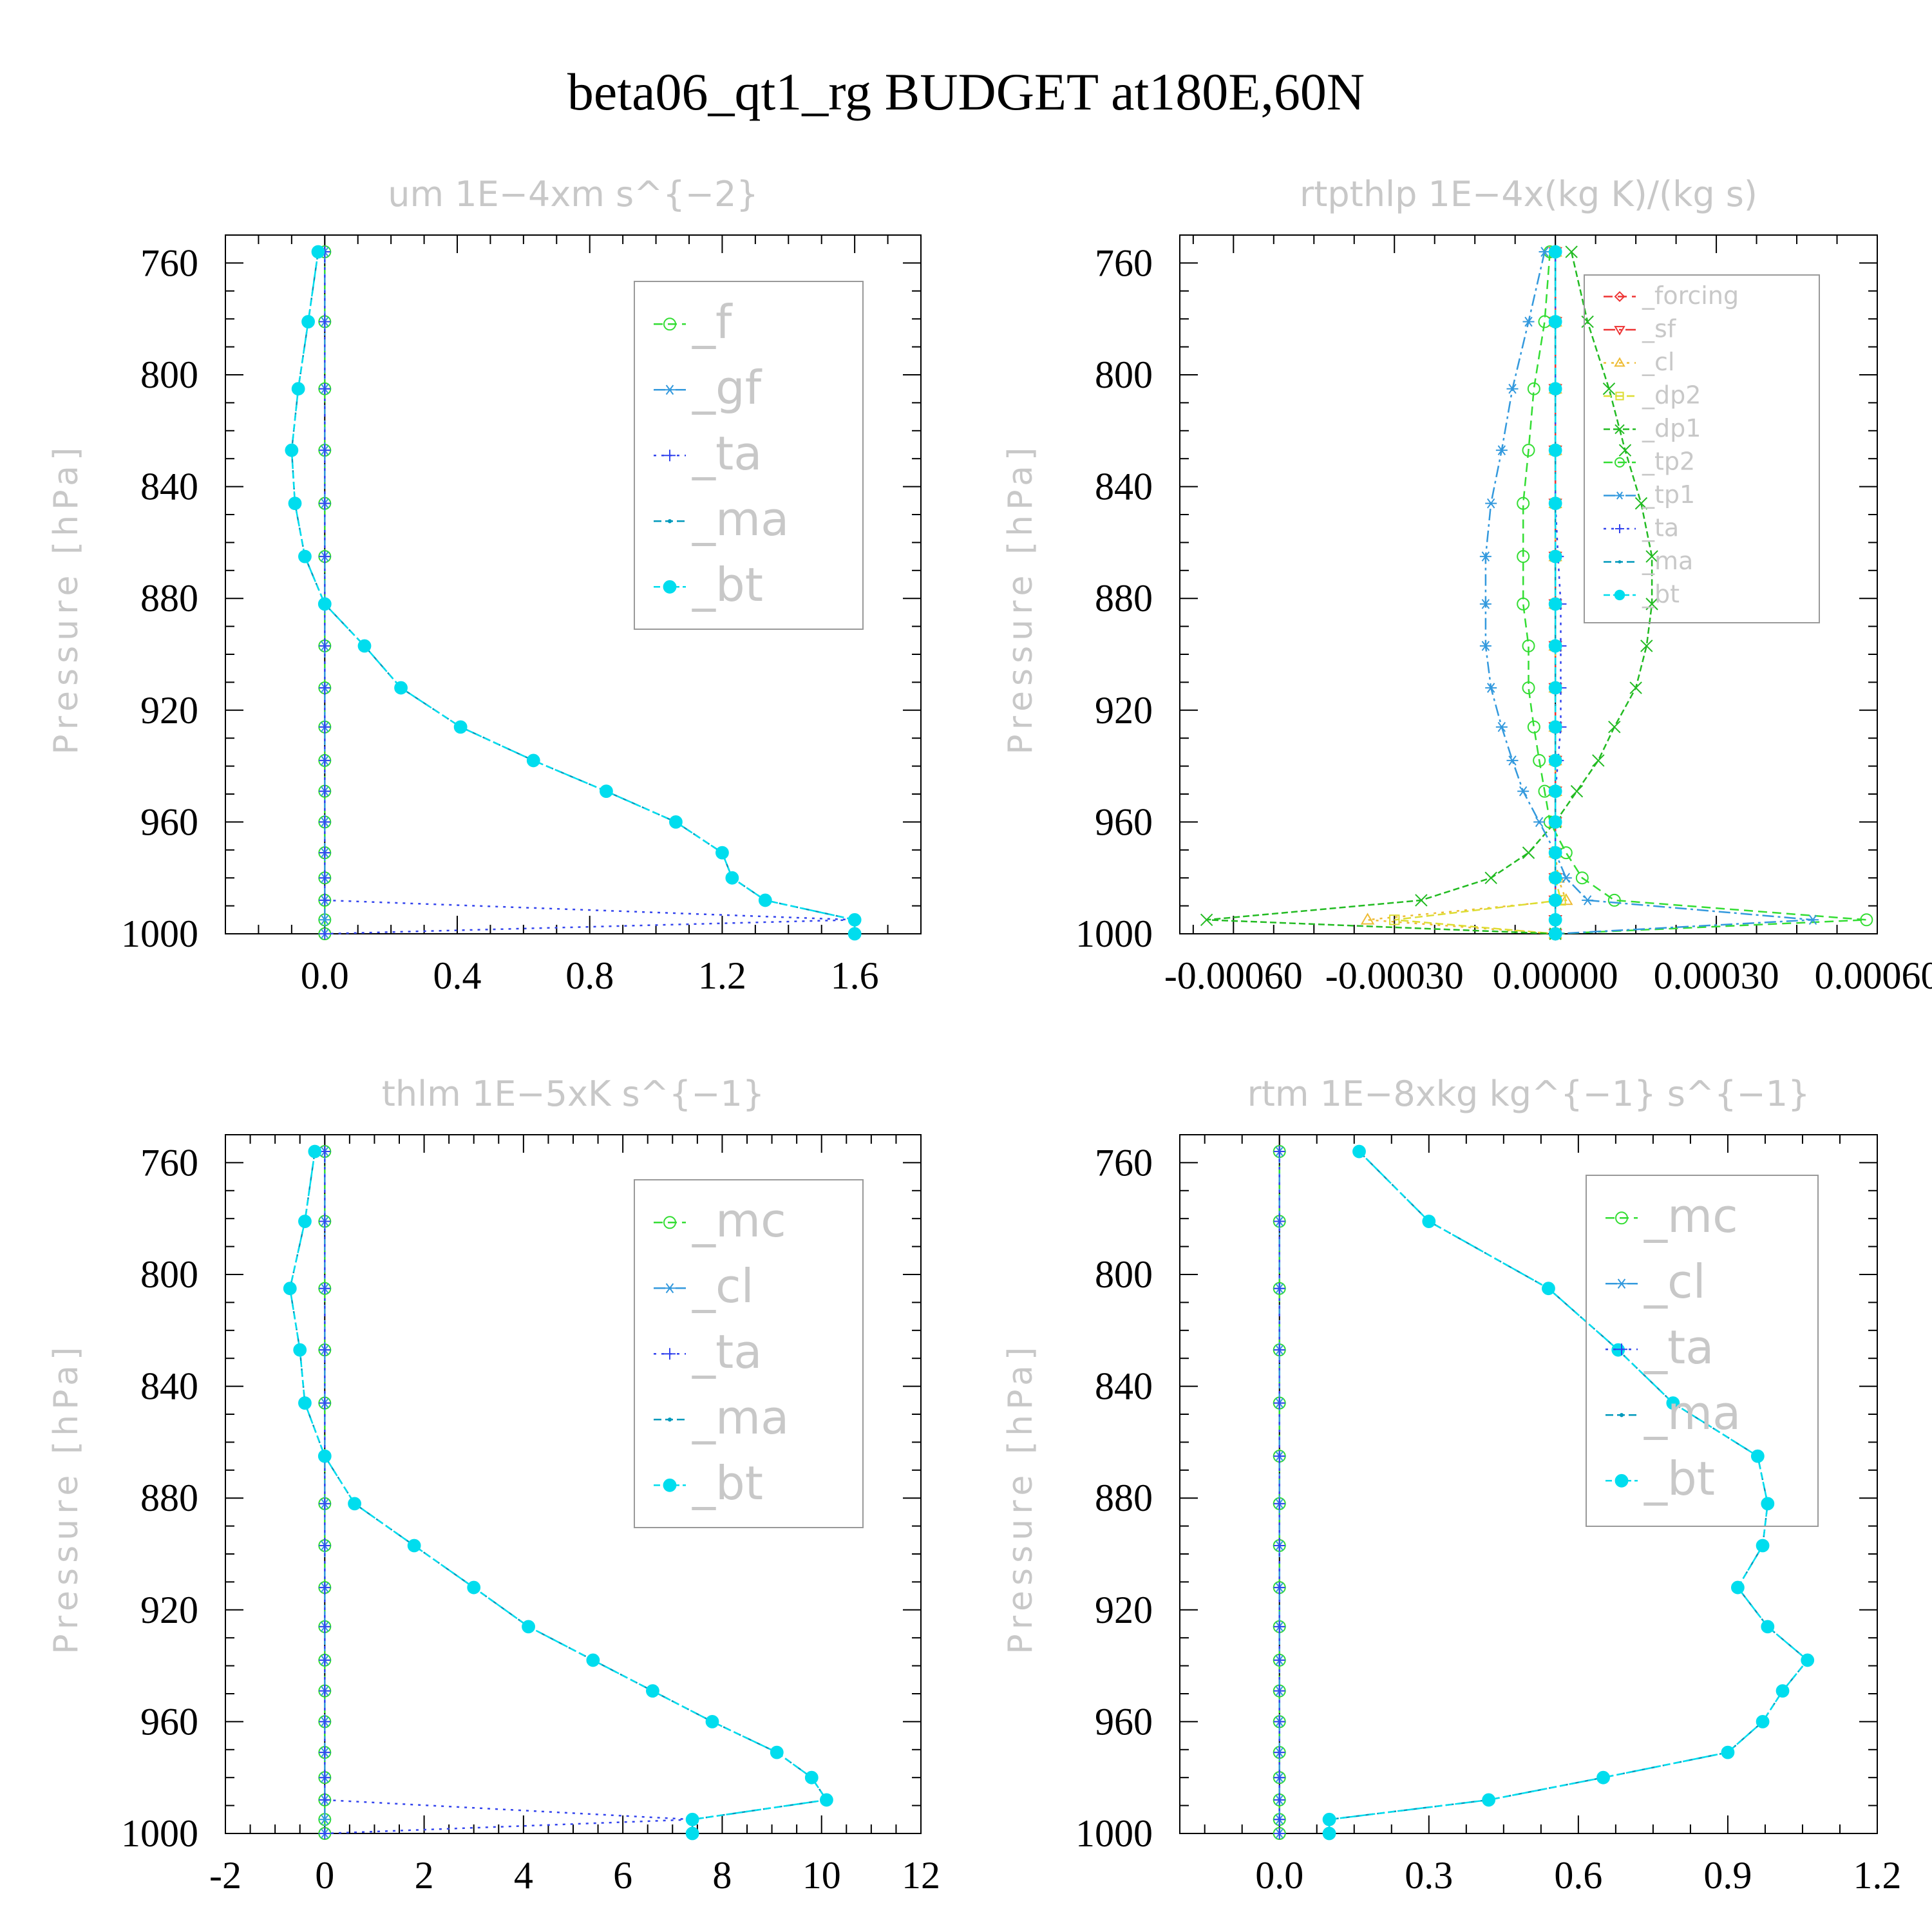 The image size is (1932, 1932). What do you see at coordinates (1430, 593) in the screenshot?
I see `series-line-dp1` at bounding box center [1430, 593].